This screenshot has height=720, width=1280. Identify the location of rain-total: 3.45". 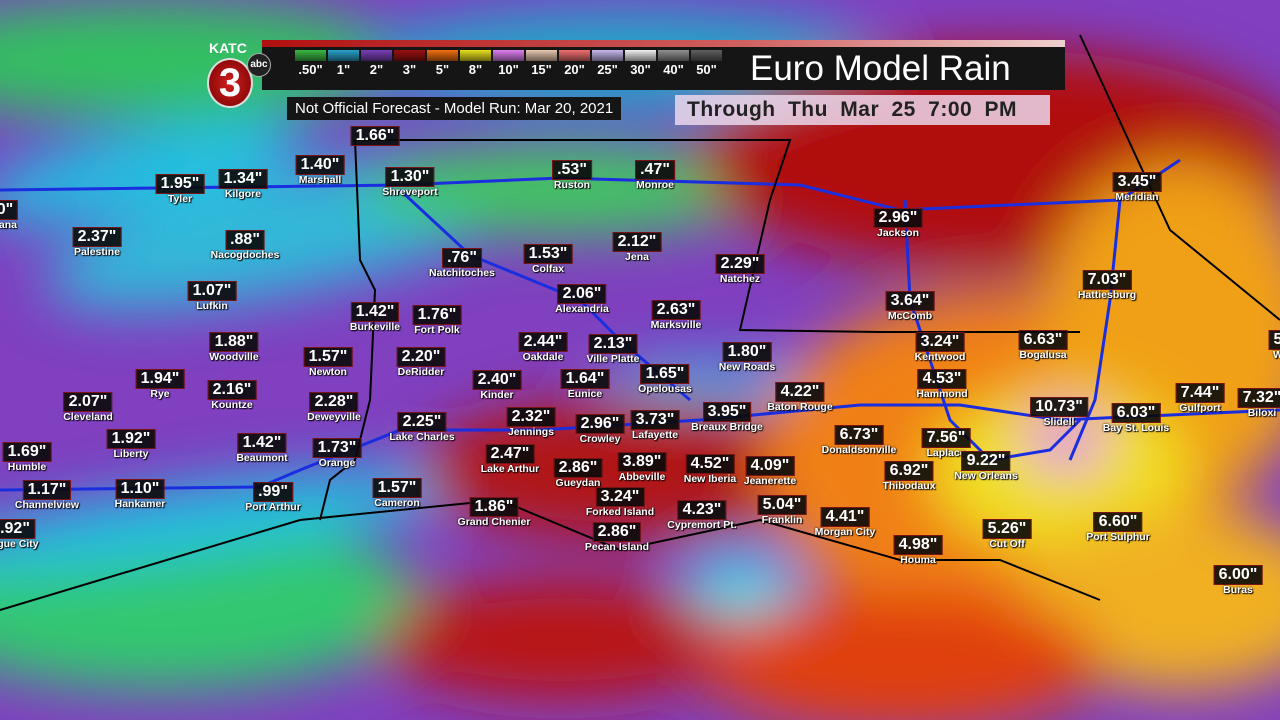
(1137, 182).